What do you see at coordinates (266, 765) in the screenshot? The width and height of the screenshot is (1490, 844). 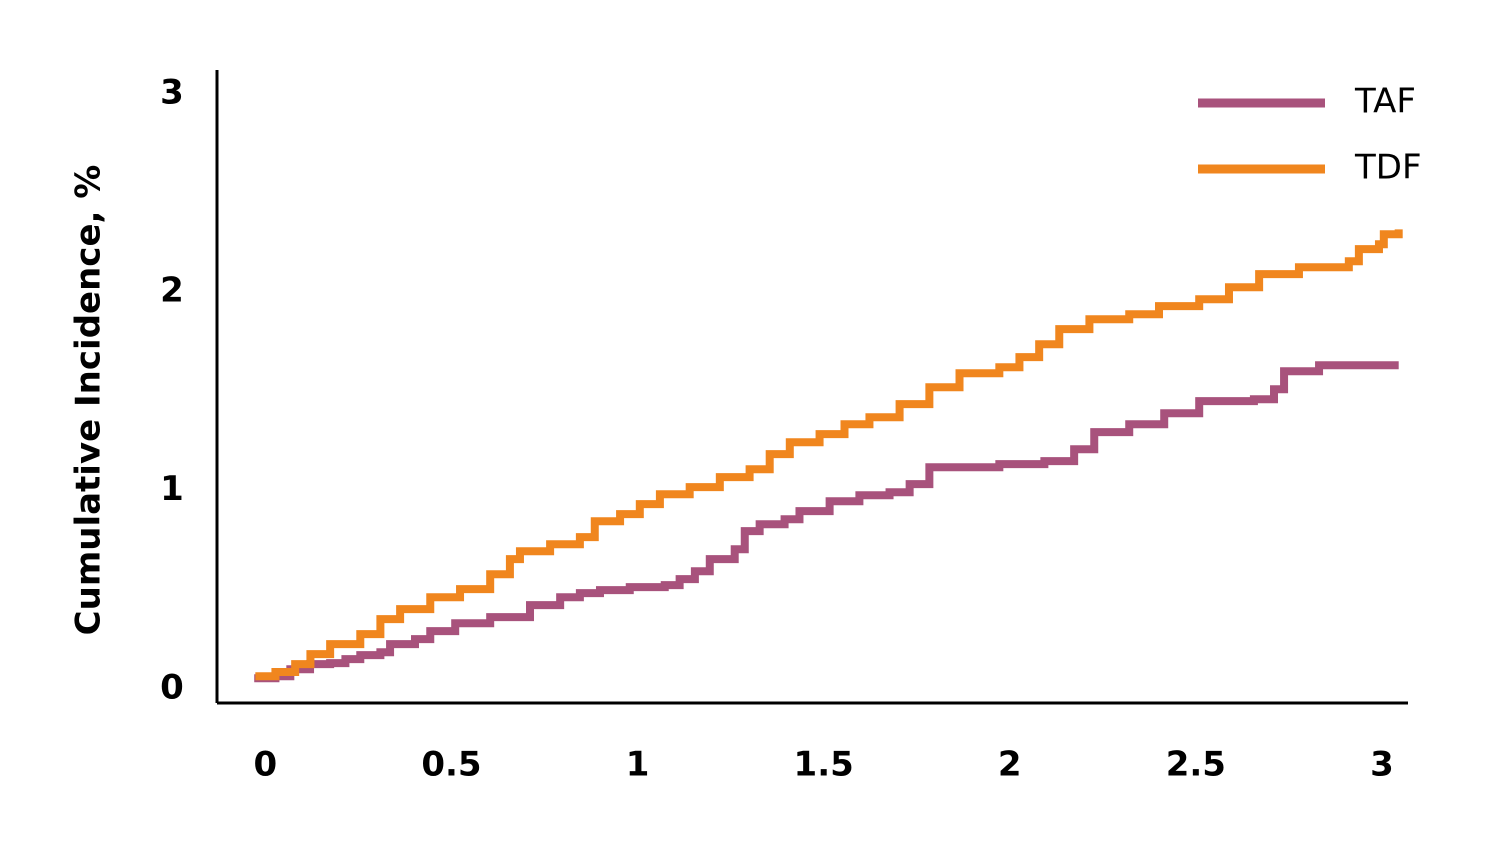 I see `x-tick-label: 0` at bounding box center [266, 765].